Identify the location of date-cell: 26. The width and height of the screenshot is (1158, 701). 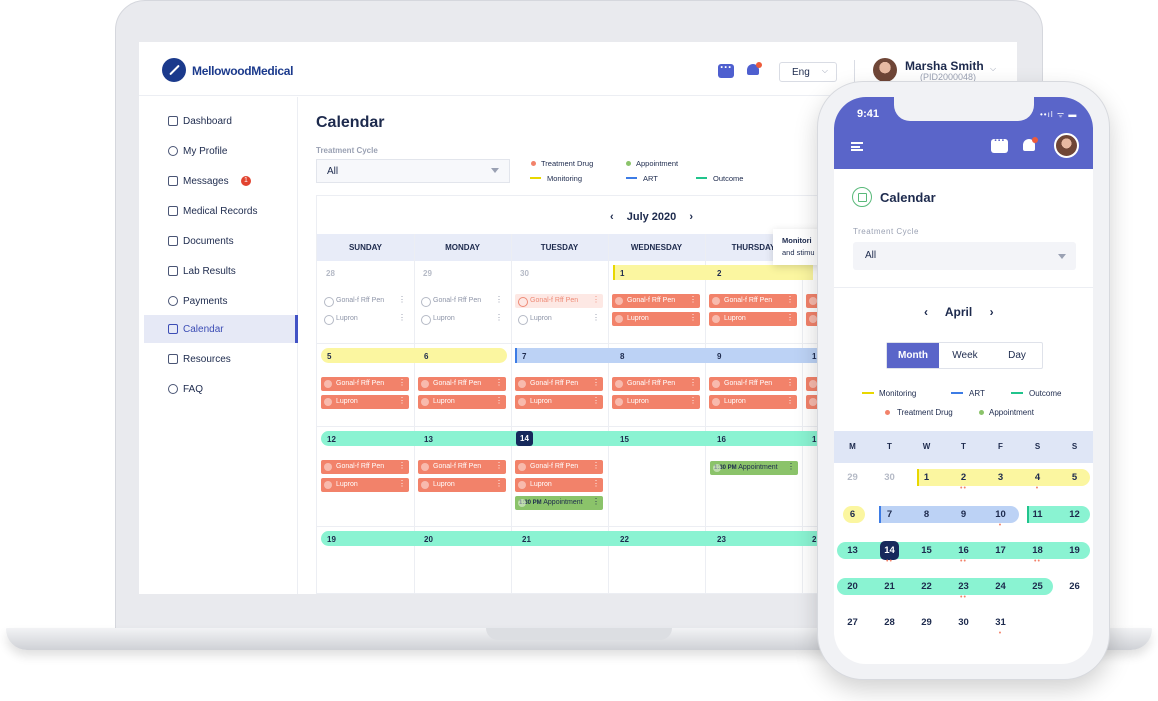
(1074, 586).